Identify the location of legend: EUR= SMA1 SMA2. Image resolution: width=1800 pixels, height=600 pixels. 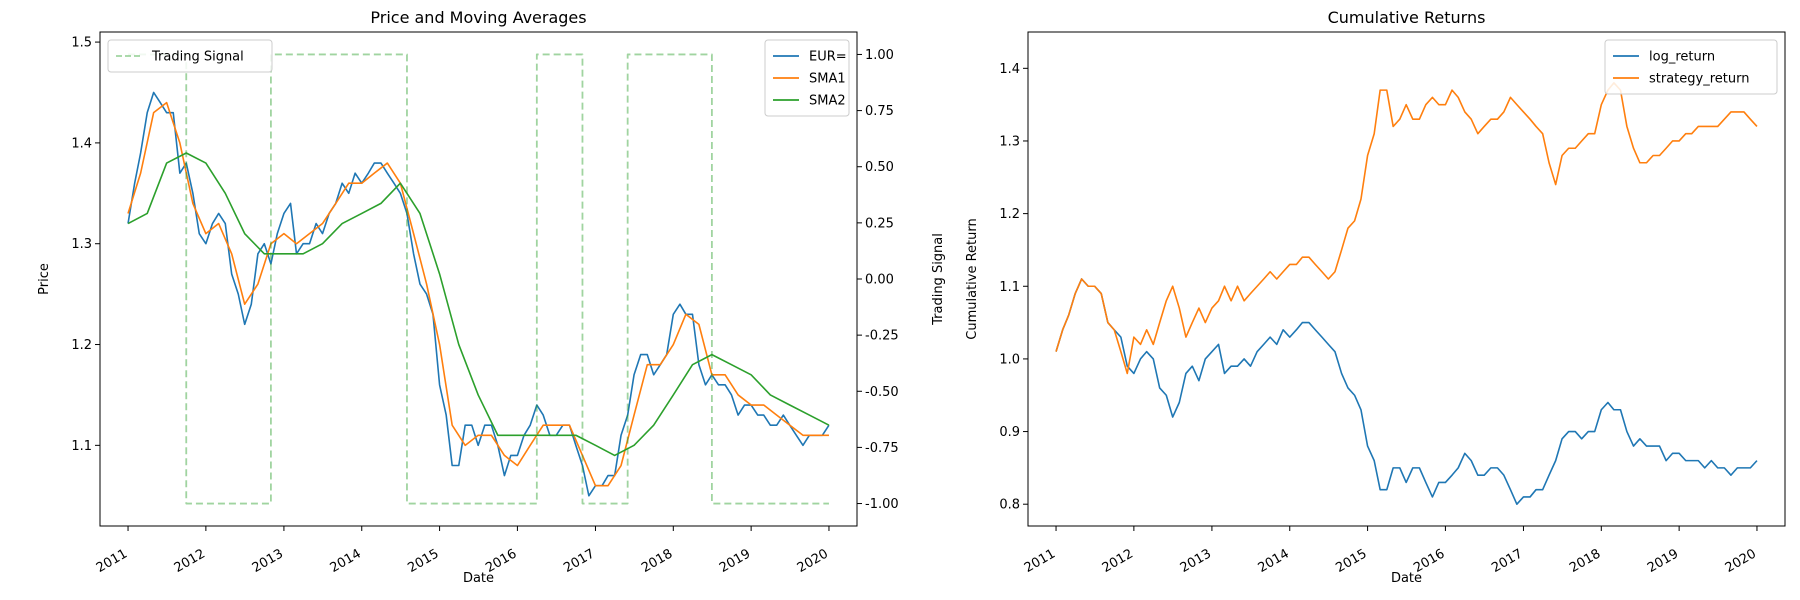
(807, 78).